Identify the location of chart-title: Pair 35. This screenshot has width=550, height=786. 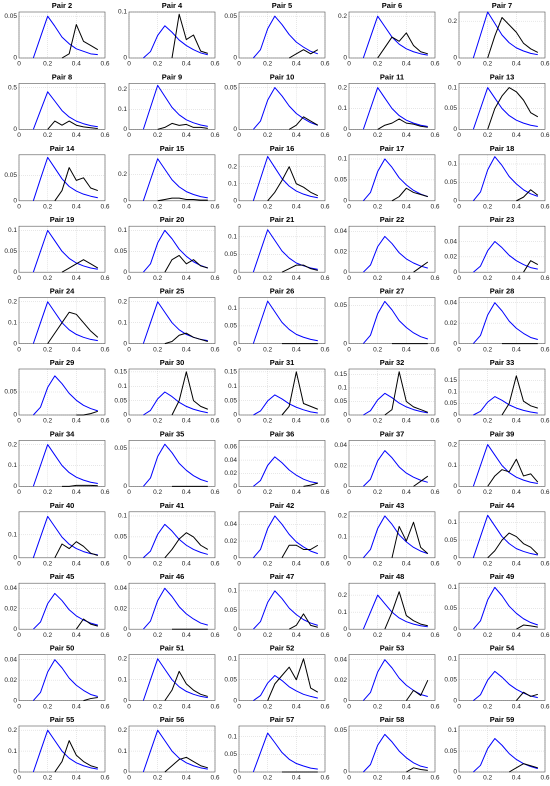
(172, 433).